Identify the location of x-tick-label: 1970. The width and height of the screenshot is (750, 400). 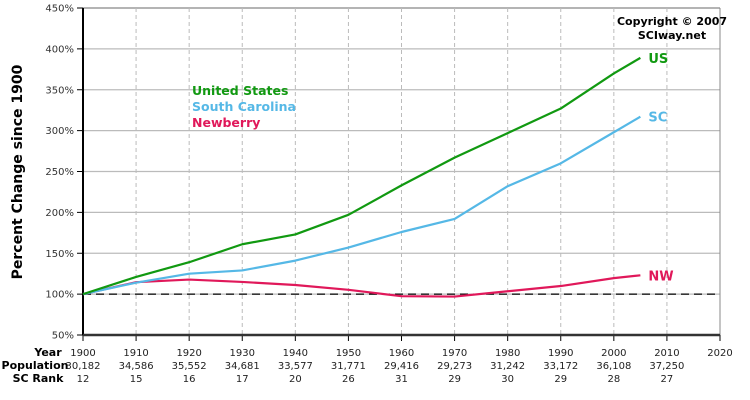
(454, 353).